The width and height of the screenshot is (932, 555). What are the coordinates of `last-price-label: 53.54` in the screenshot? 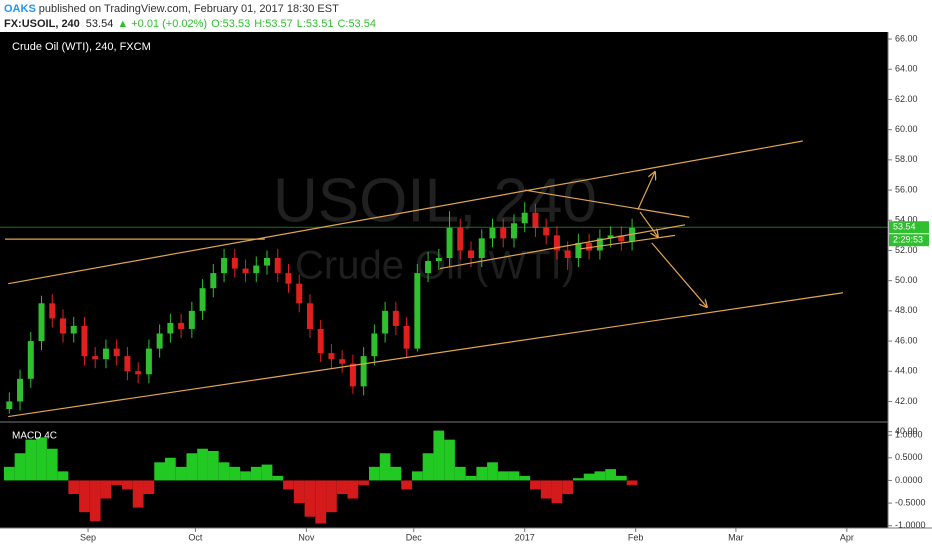 It's located at (904, 227).